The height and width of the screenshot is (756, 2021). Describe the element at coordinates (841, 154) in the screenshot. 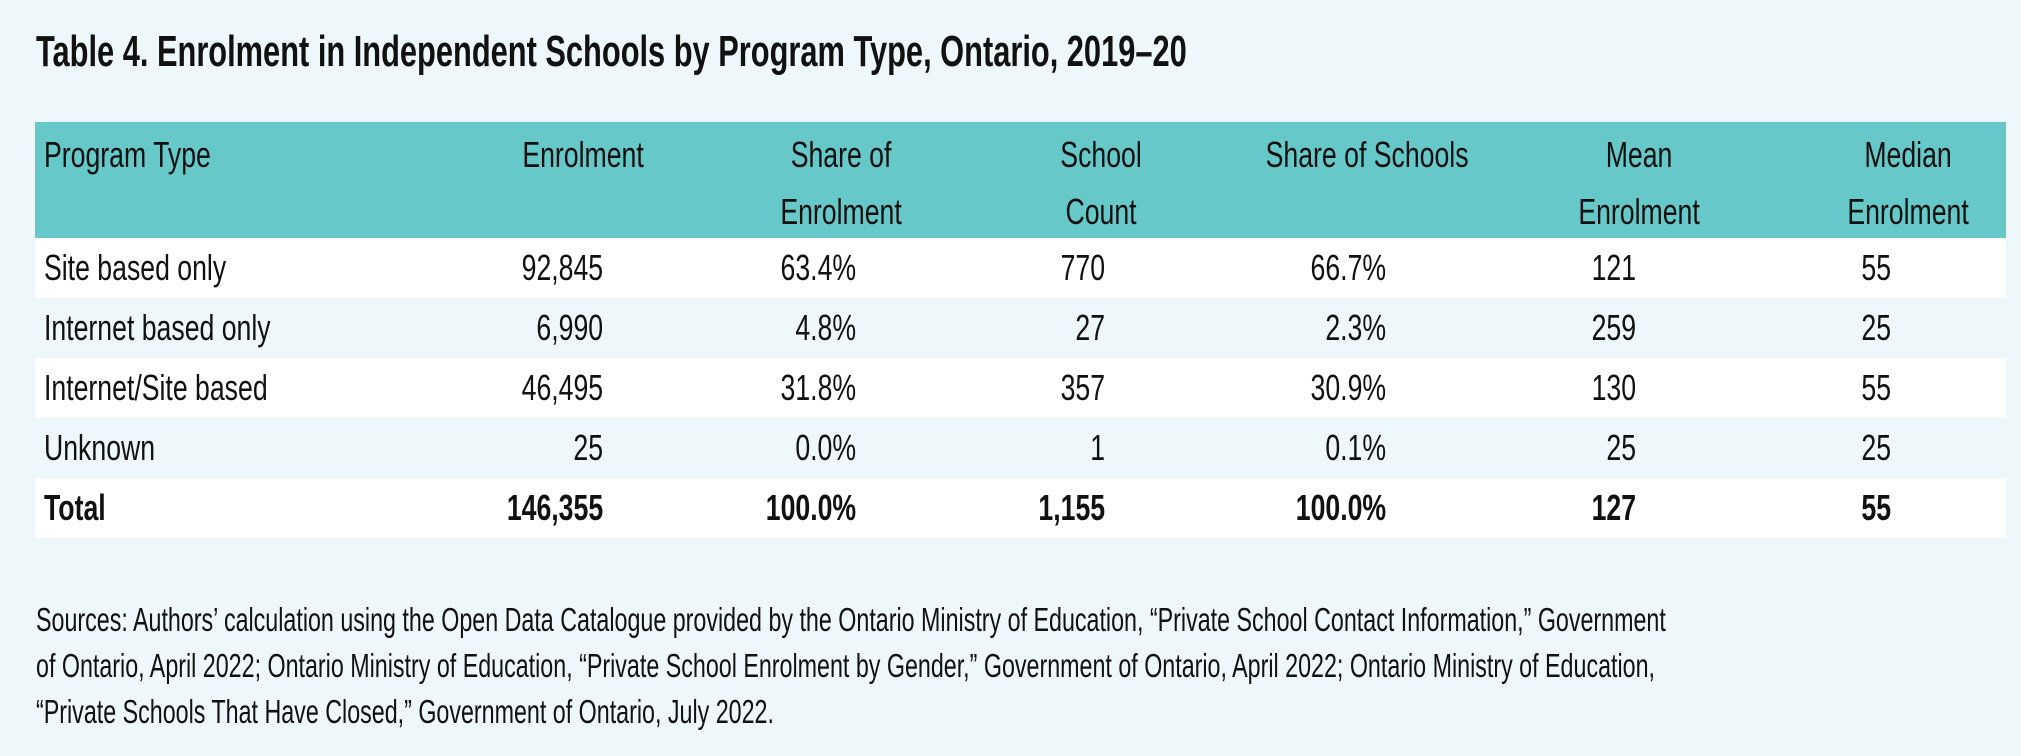

I see `column-header-label: Share of` at that location.